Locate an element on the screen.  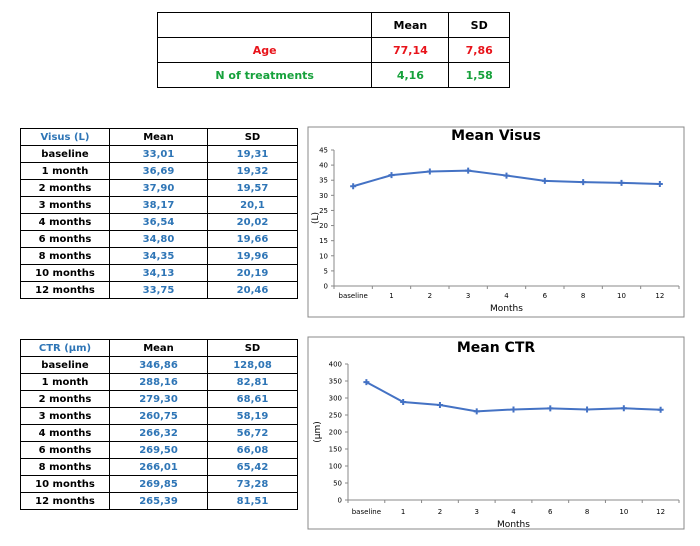
y-tick-label: 15 is located at coordinates (323, 241).